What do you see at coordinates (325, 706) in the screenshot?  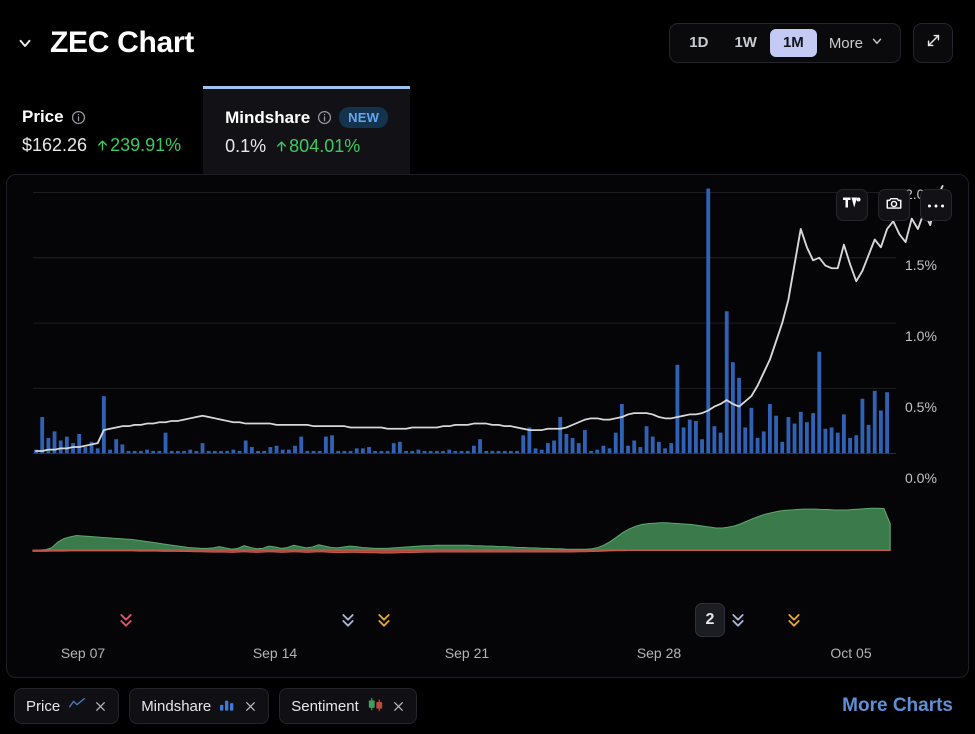 I see `chip-label: Sentiment` at bounding box center [325, 706].